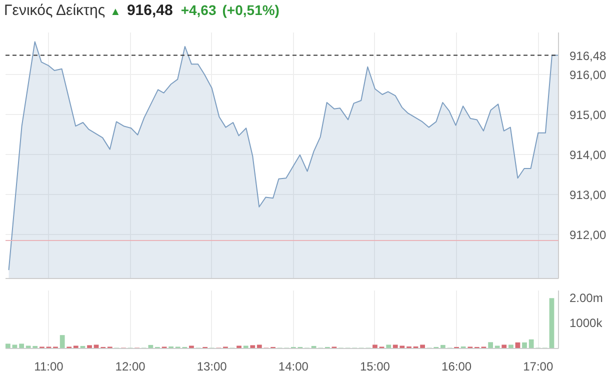  What do you see at coordinates (130, 367) in the screenshot?
I see `x-tick-label: 12:00` at bounding box center [130, 367].